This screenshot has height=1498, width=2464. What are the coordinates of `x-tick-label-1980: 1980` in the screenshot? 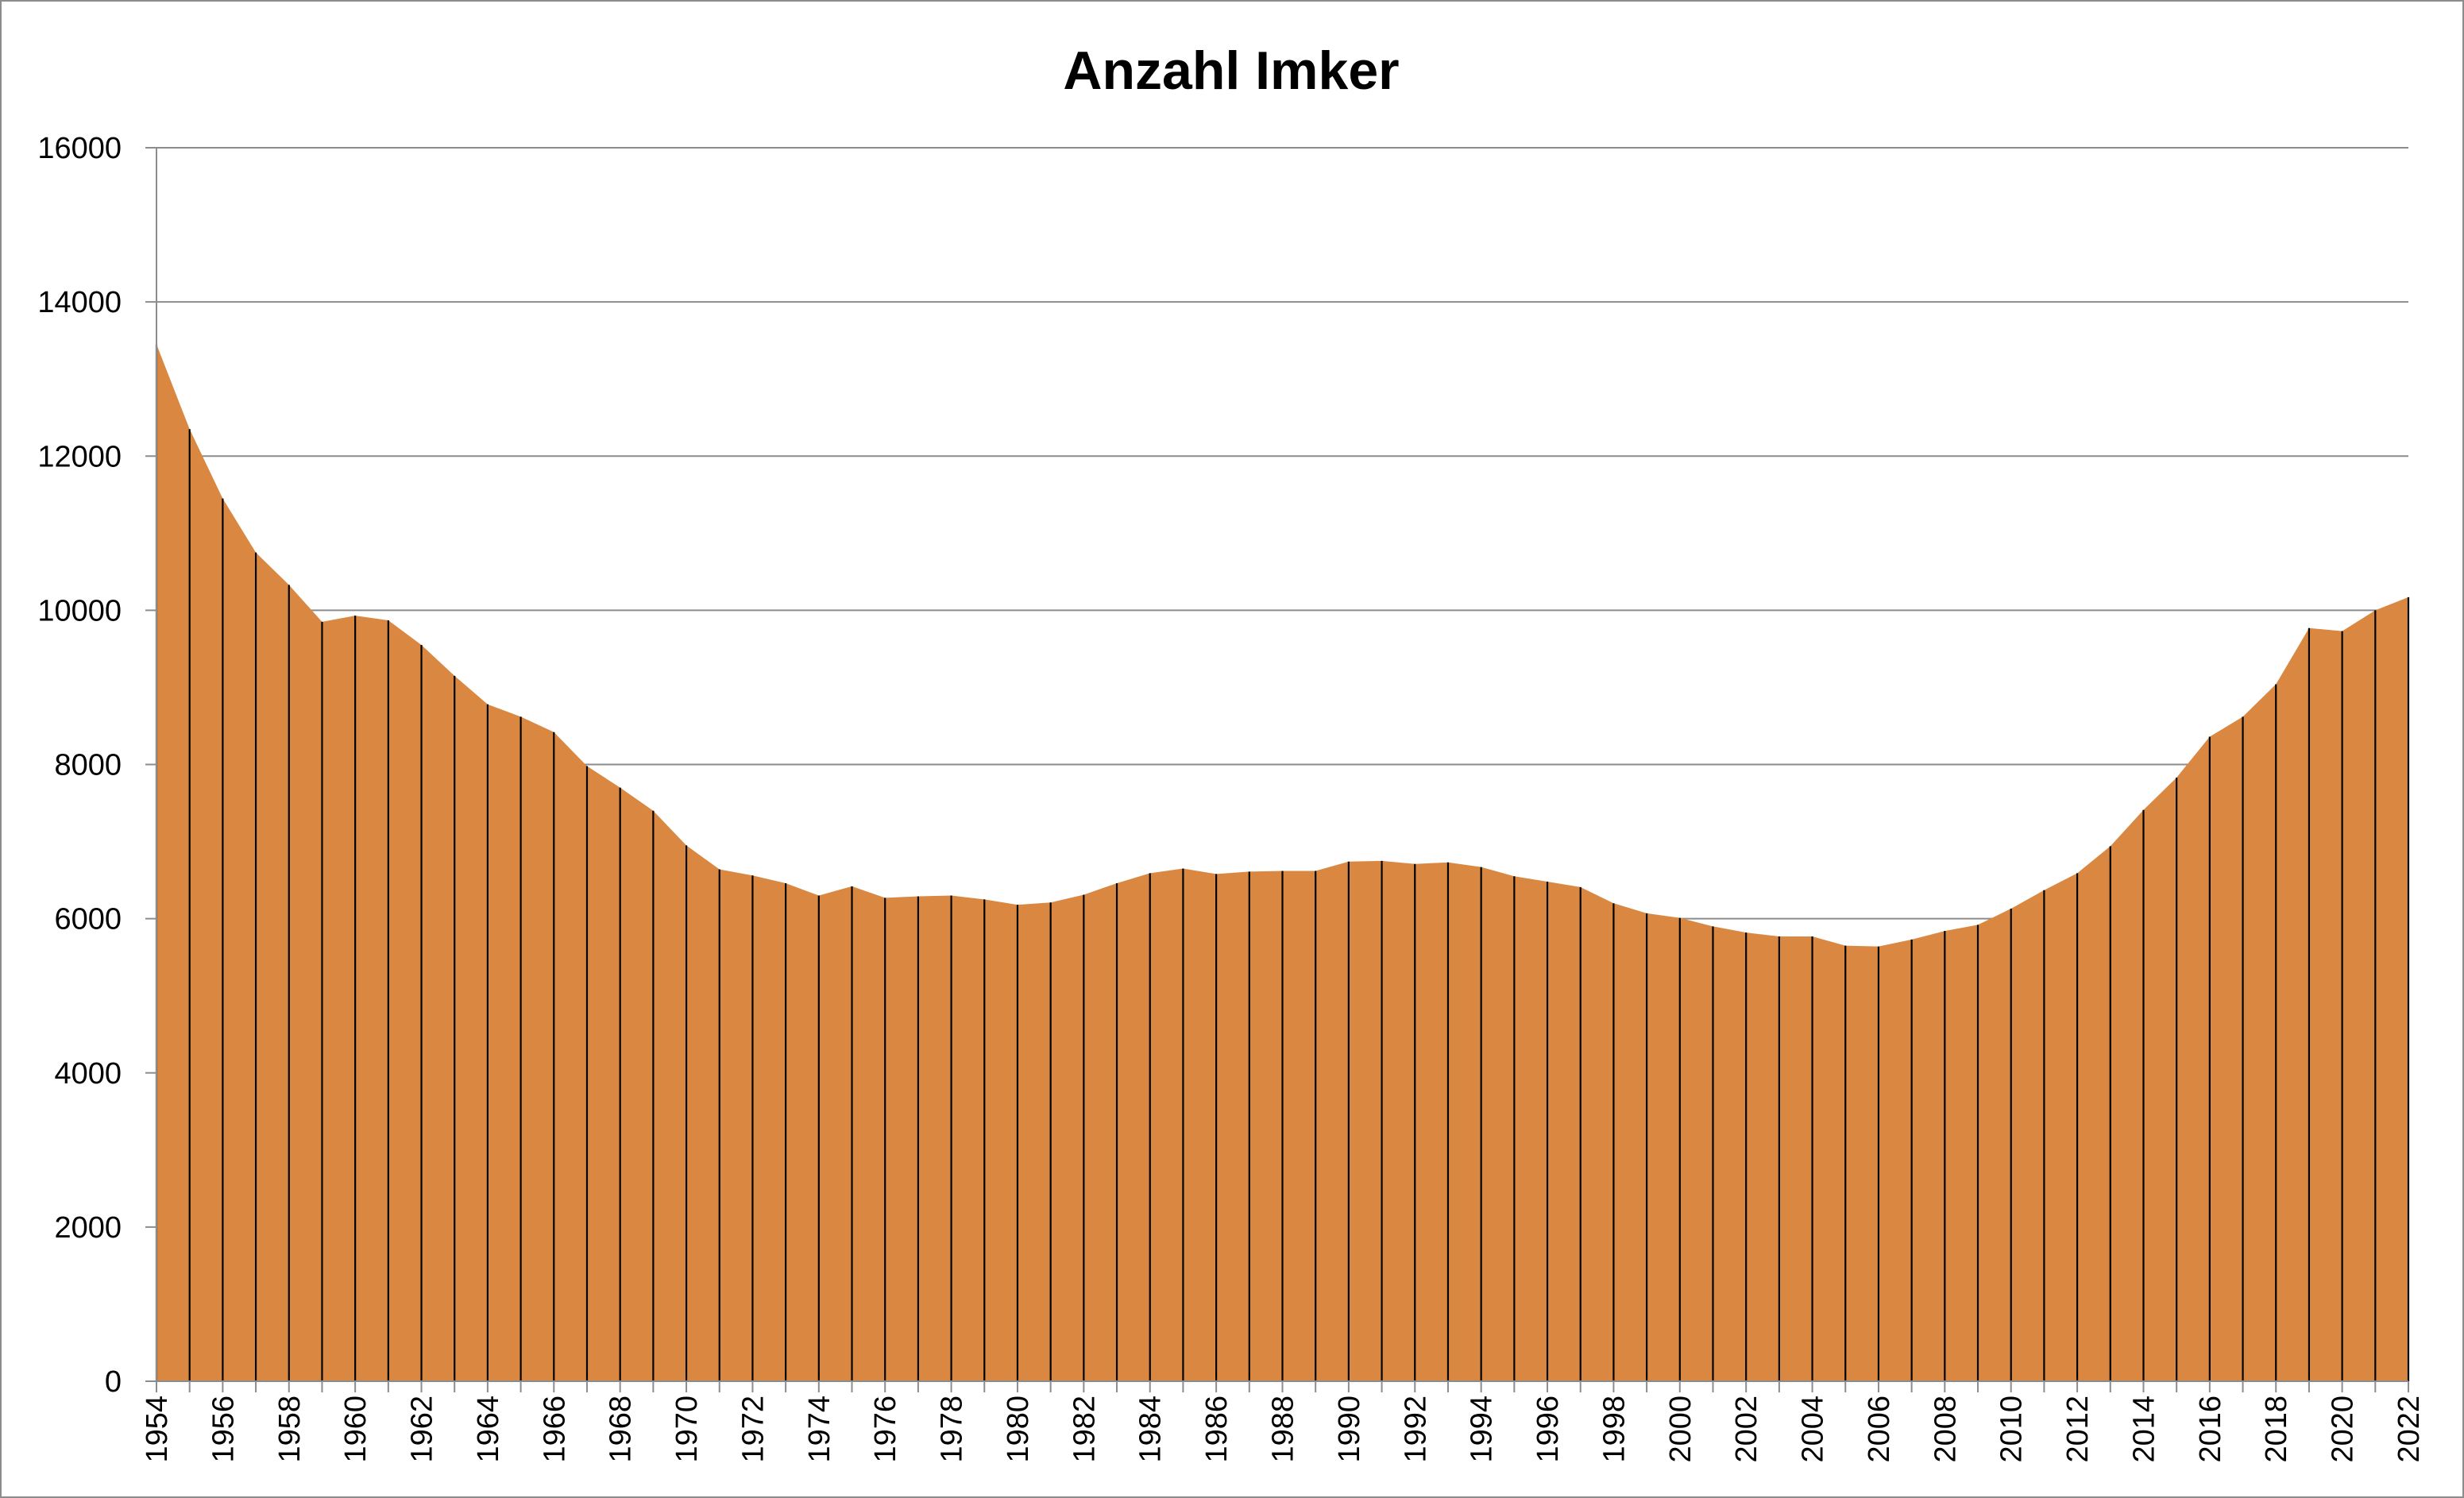 It's located at (1018, 1429).